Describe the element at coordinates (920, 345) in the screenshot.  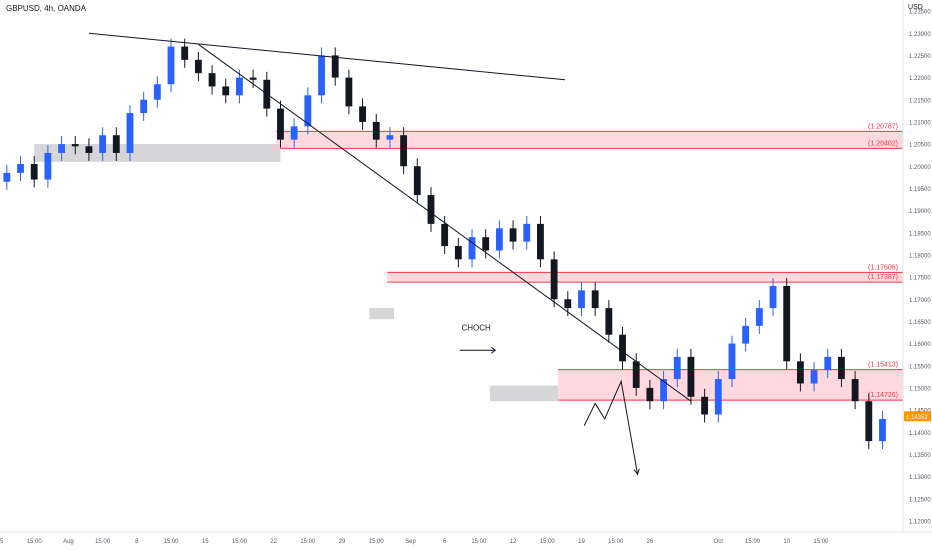
I see `price-tick-label: 1.16000` at that location.